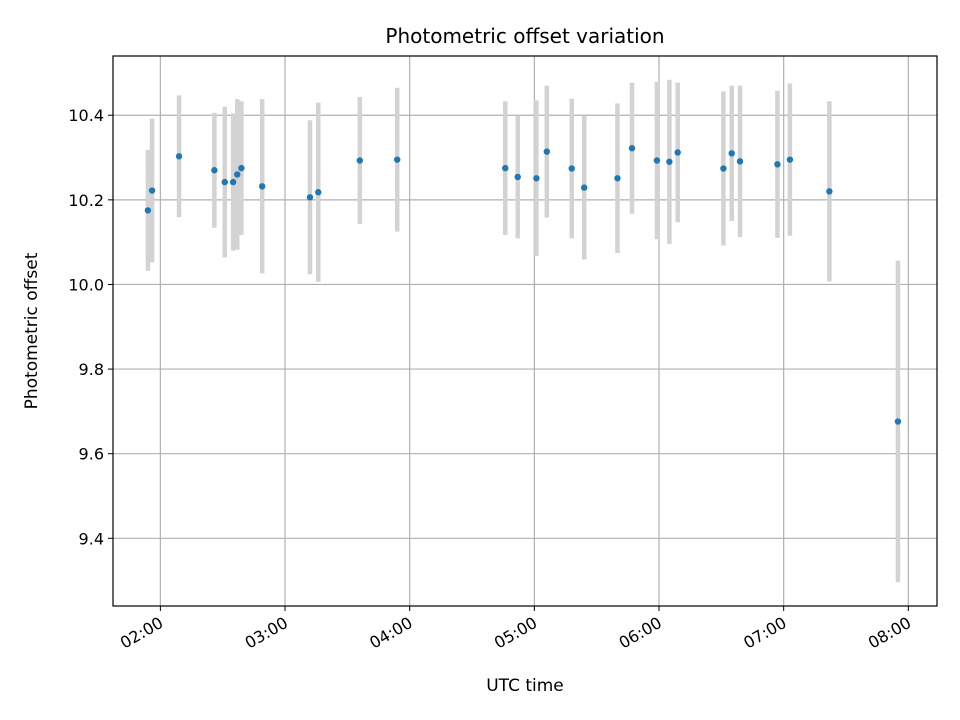  What do you see at coordinates (32, 330) in the screenshot?
I see `y-axis-label: Photometric offset` at bounding box center [32, 330].